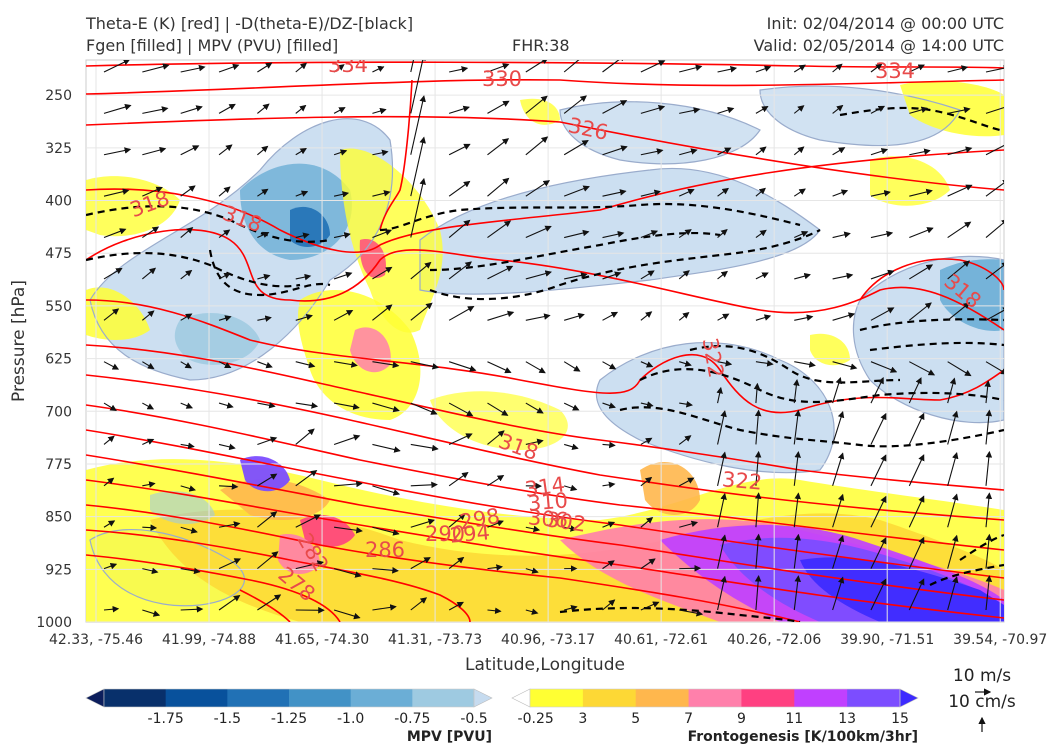 This screenshot has width=1050, height=750. Describe the element at coordinates (742, 480) in the screenshot. I see `theta-e-contour-label: 322` at that location.